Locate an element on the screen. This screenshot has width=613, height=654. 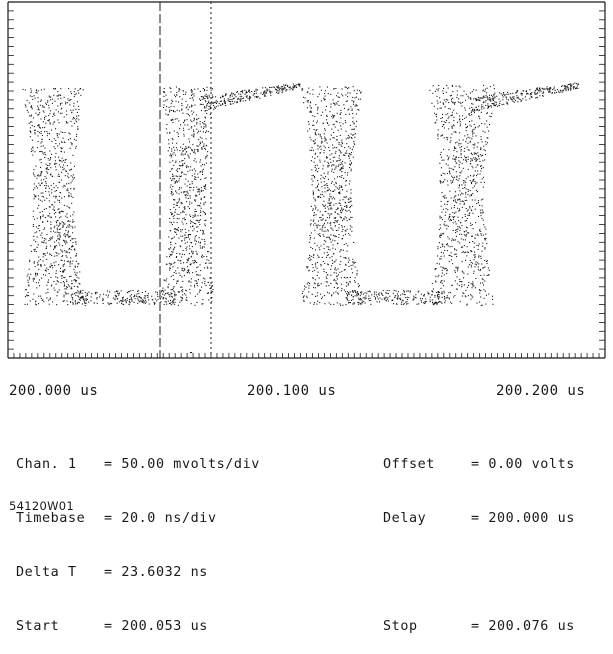
time-axis-left-label: 200.000 us is located at coordinates (54, 391).